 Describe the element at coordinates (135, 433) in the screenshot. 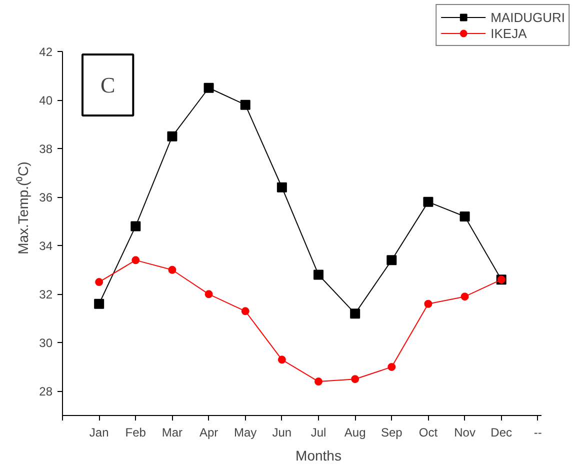

I see `x-tick-label: Feb` at that location.